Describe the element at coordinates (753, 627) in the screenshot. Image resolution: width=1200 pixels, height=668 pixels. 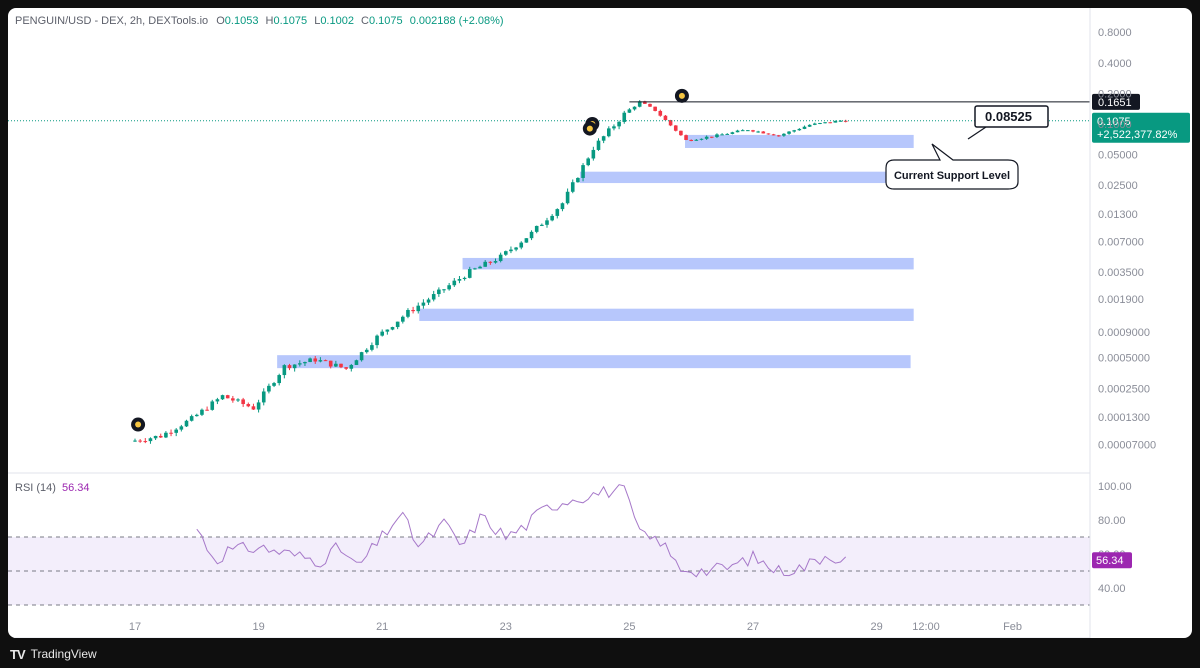
I see `time-tick-label: 27` at that location.